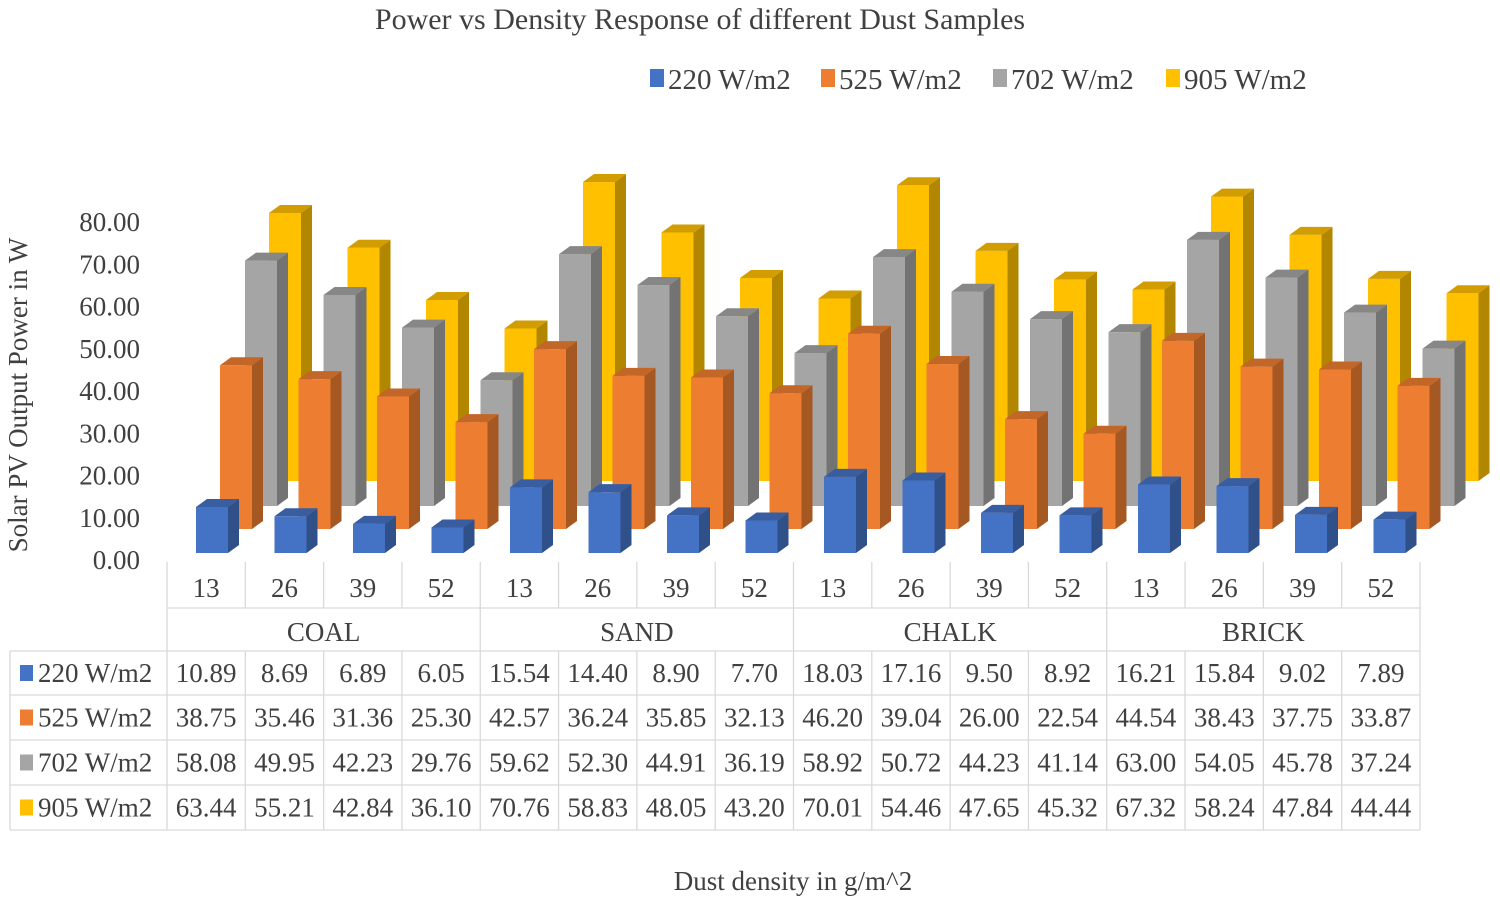 Image resolution: width=1500 pixels, height=903 pixels. What do you see at coordinates (206, 718) in the screenshot?
I see `table-cell: 38.75` at bounding box center [206, 718].